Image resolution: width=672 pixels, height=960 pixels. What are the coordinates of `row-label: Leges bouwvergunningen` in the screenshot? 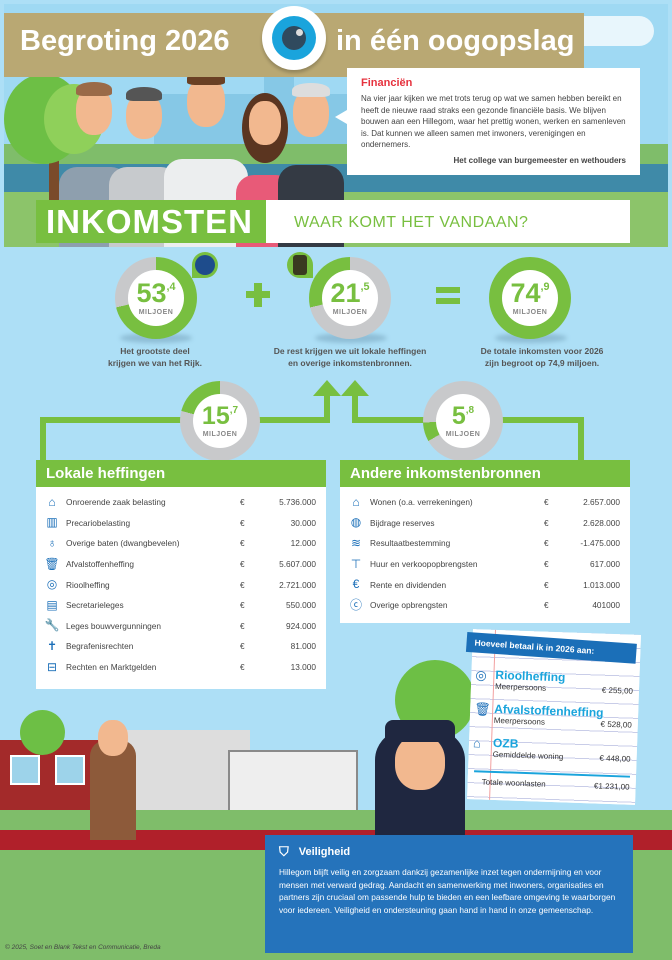 It's located at (114, 625).